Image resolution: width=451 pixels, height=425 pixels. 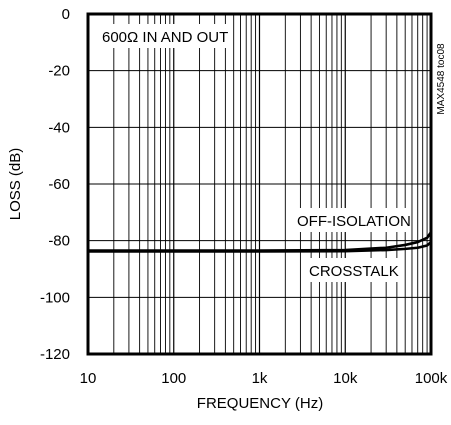 I want to click on x-tick-label: 100, so click(x=173, y=378).